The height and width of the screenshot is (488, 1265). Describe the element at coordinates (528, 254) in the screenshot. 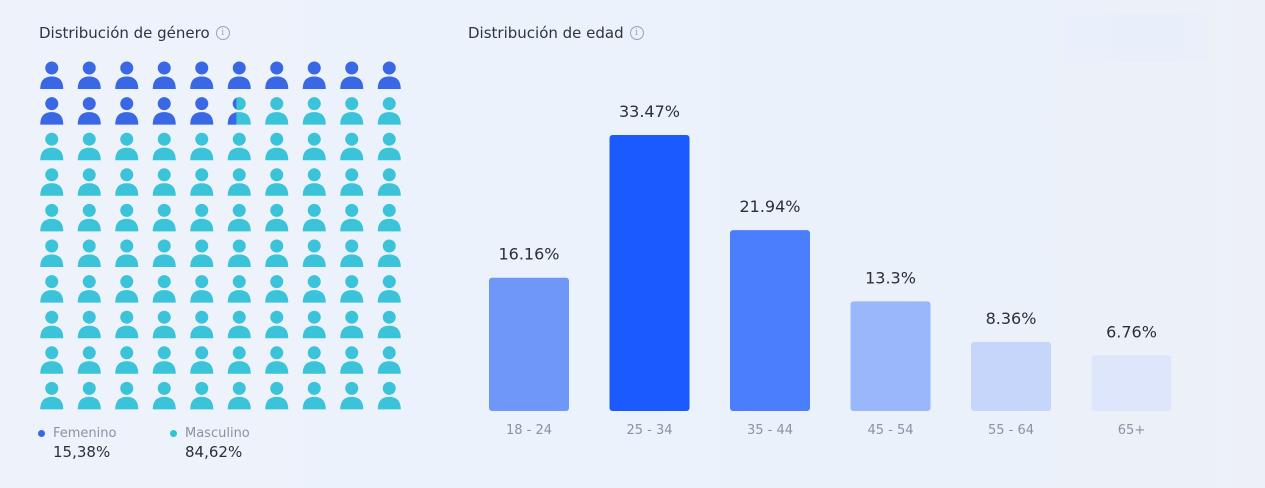

I see `bar-data-label: 16.16%` at that location.